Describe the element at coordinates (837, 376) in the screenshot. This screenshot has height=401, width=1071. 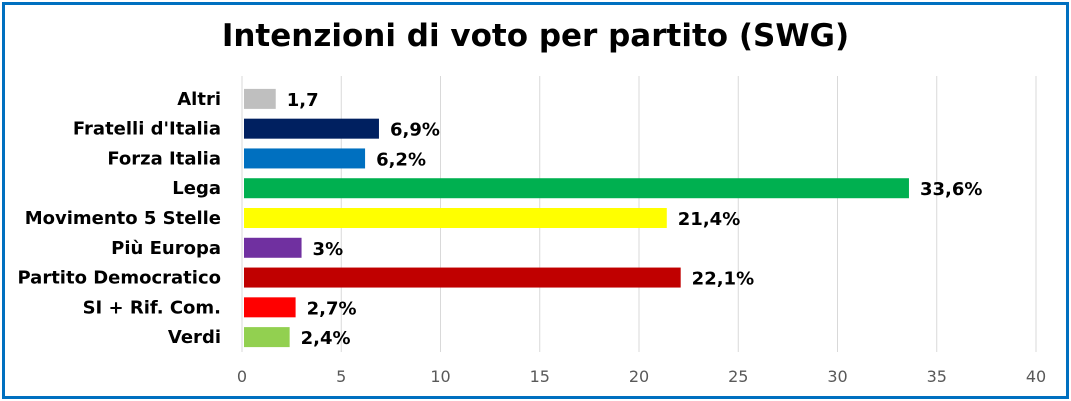
I see `x-tick-label: 30` at that location.